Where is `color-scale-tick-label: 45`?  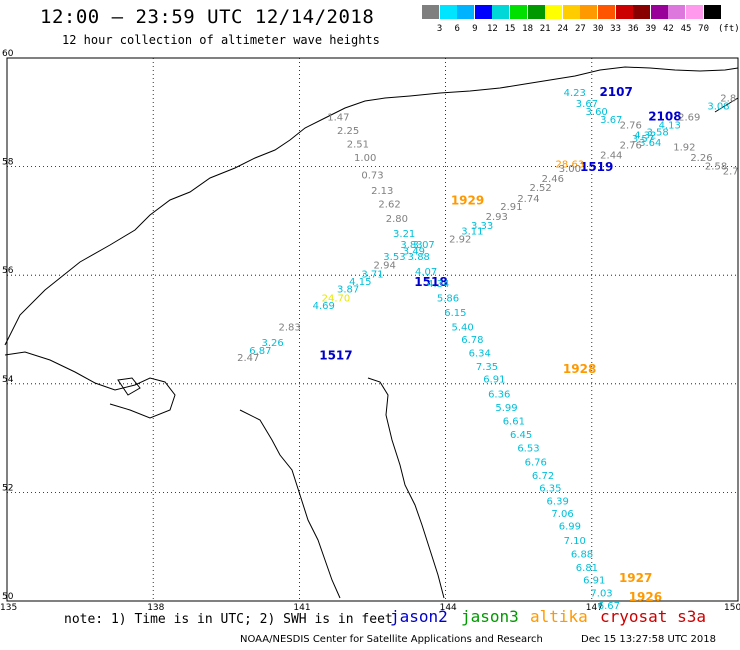 color-scale-tick-label: 45 is located at coordinates (686, 29).